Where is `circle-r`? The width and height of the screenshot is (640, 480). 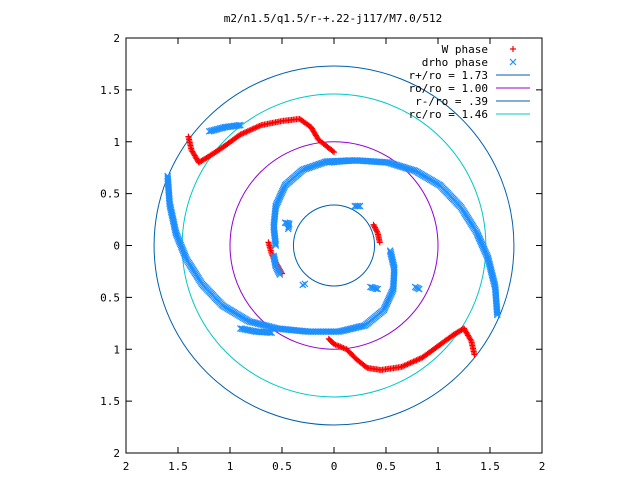
circle-r is located at coordinates (334, 245).